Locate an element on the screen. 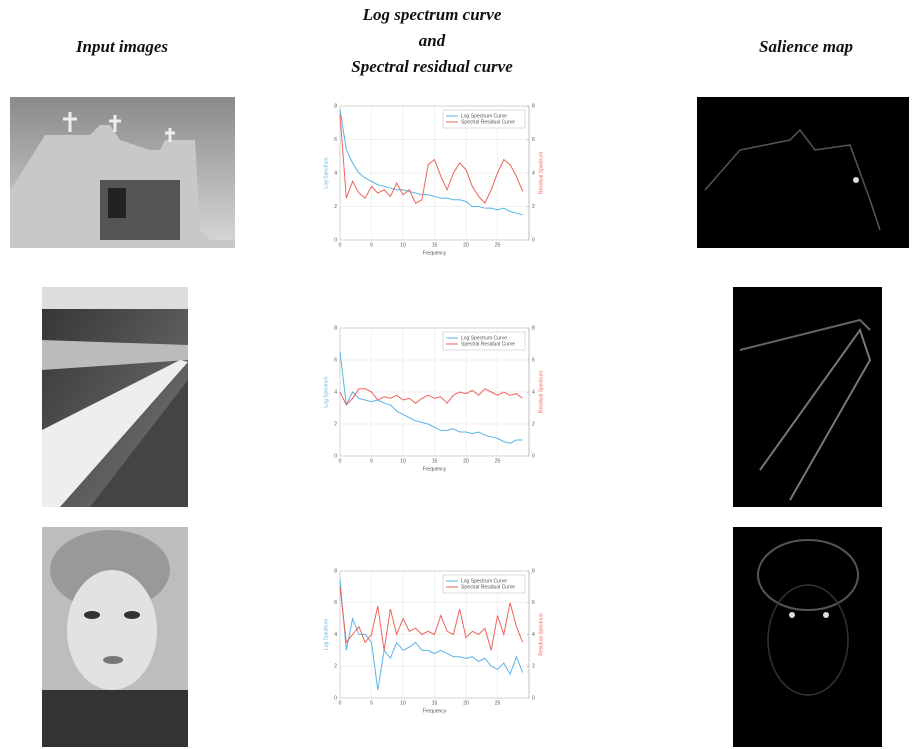  column-header: Log spectrum curve is located at coordinates (432, 14).